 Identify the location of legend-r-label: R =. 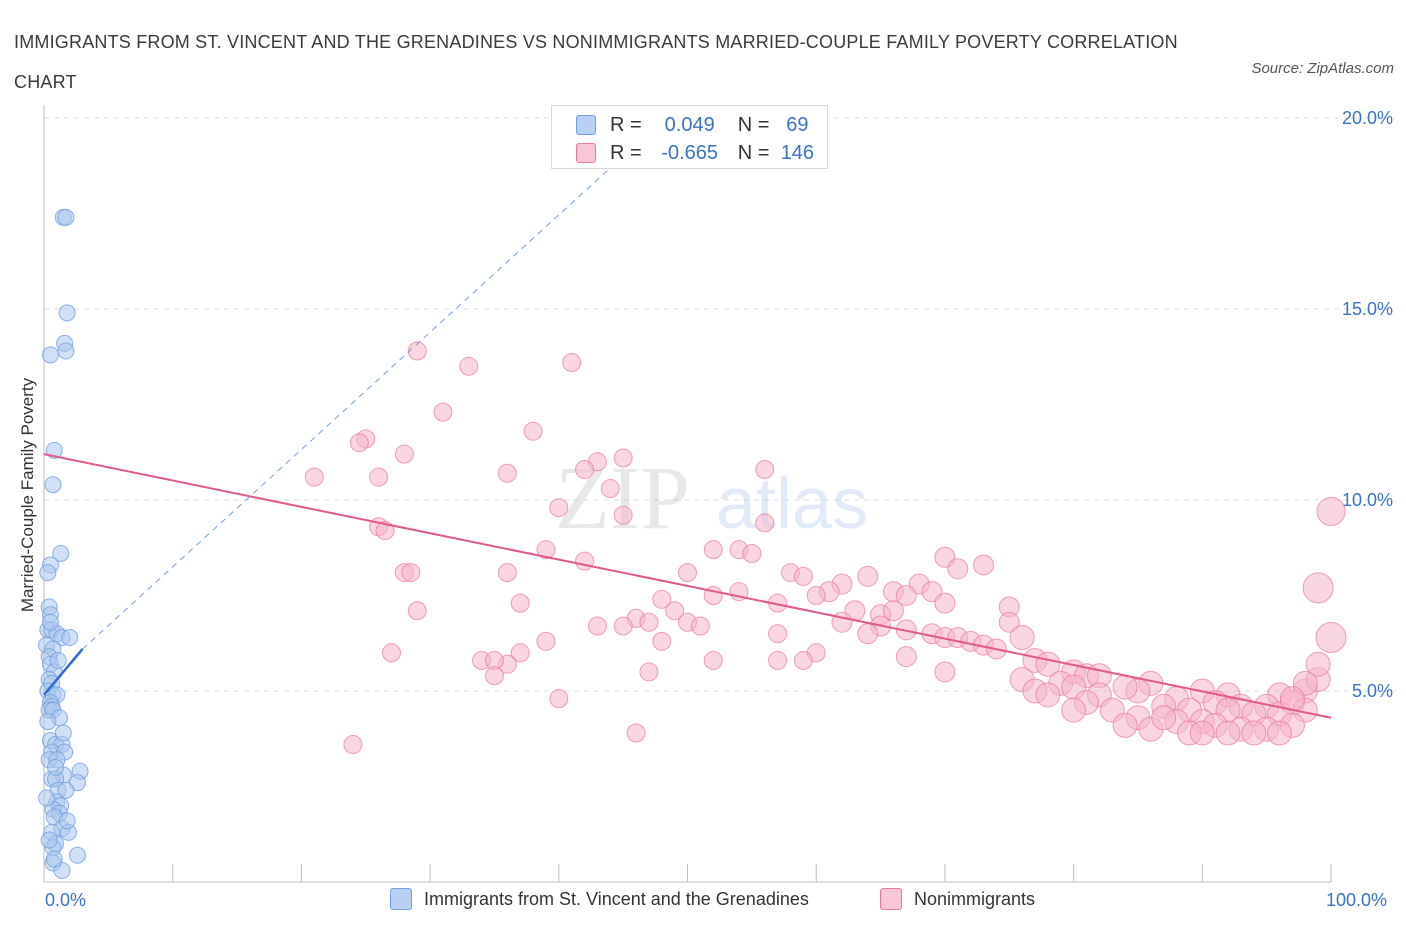
(626, 124).